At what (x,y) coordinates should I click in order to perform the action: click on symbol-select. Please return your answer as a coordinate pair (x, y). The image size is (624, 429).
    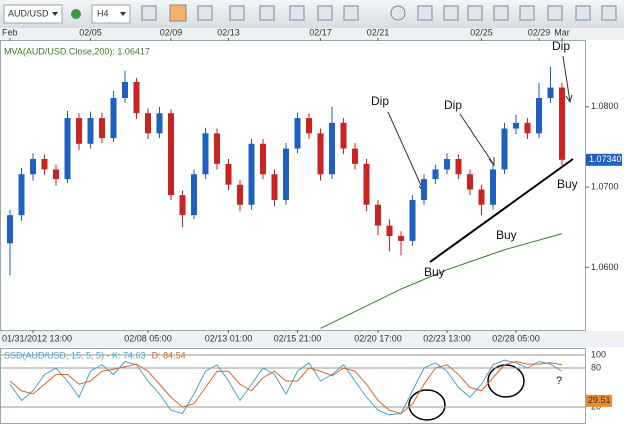
    Looking at the image, I should click on (33, 14).